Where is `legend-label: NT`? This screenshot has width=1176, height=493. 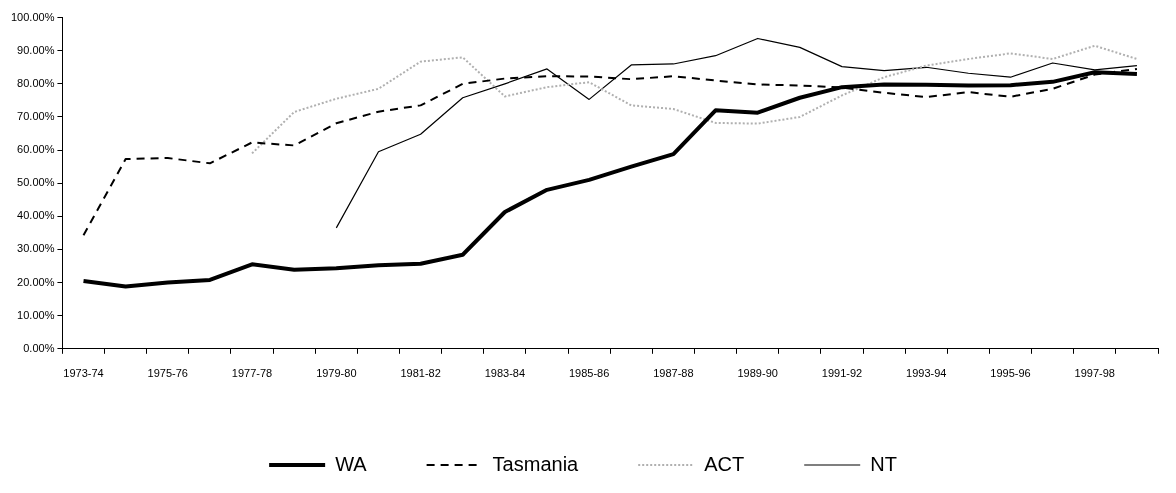 legend-label: NT is located at coordinates (883, 463).